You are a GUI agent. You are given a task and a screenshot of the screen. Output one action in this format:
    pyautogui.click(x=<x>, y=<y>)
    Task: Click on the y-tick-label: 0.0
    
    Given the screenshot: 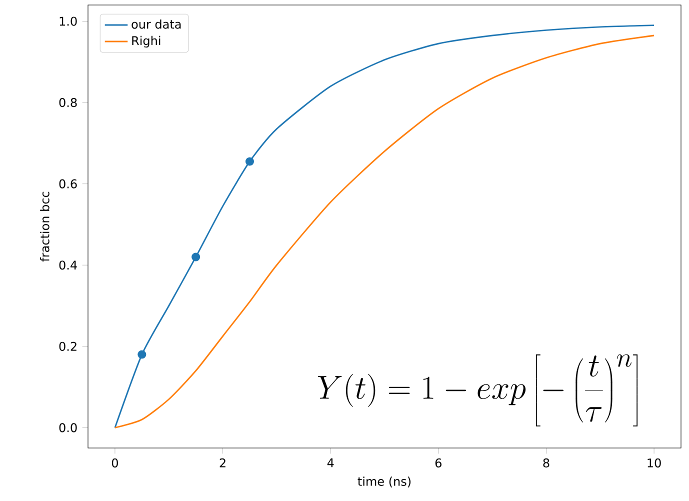 What is the action you would take?
    pyautogui.click(x=68, y=427)
    